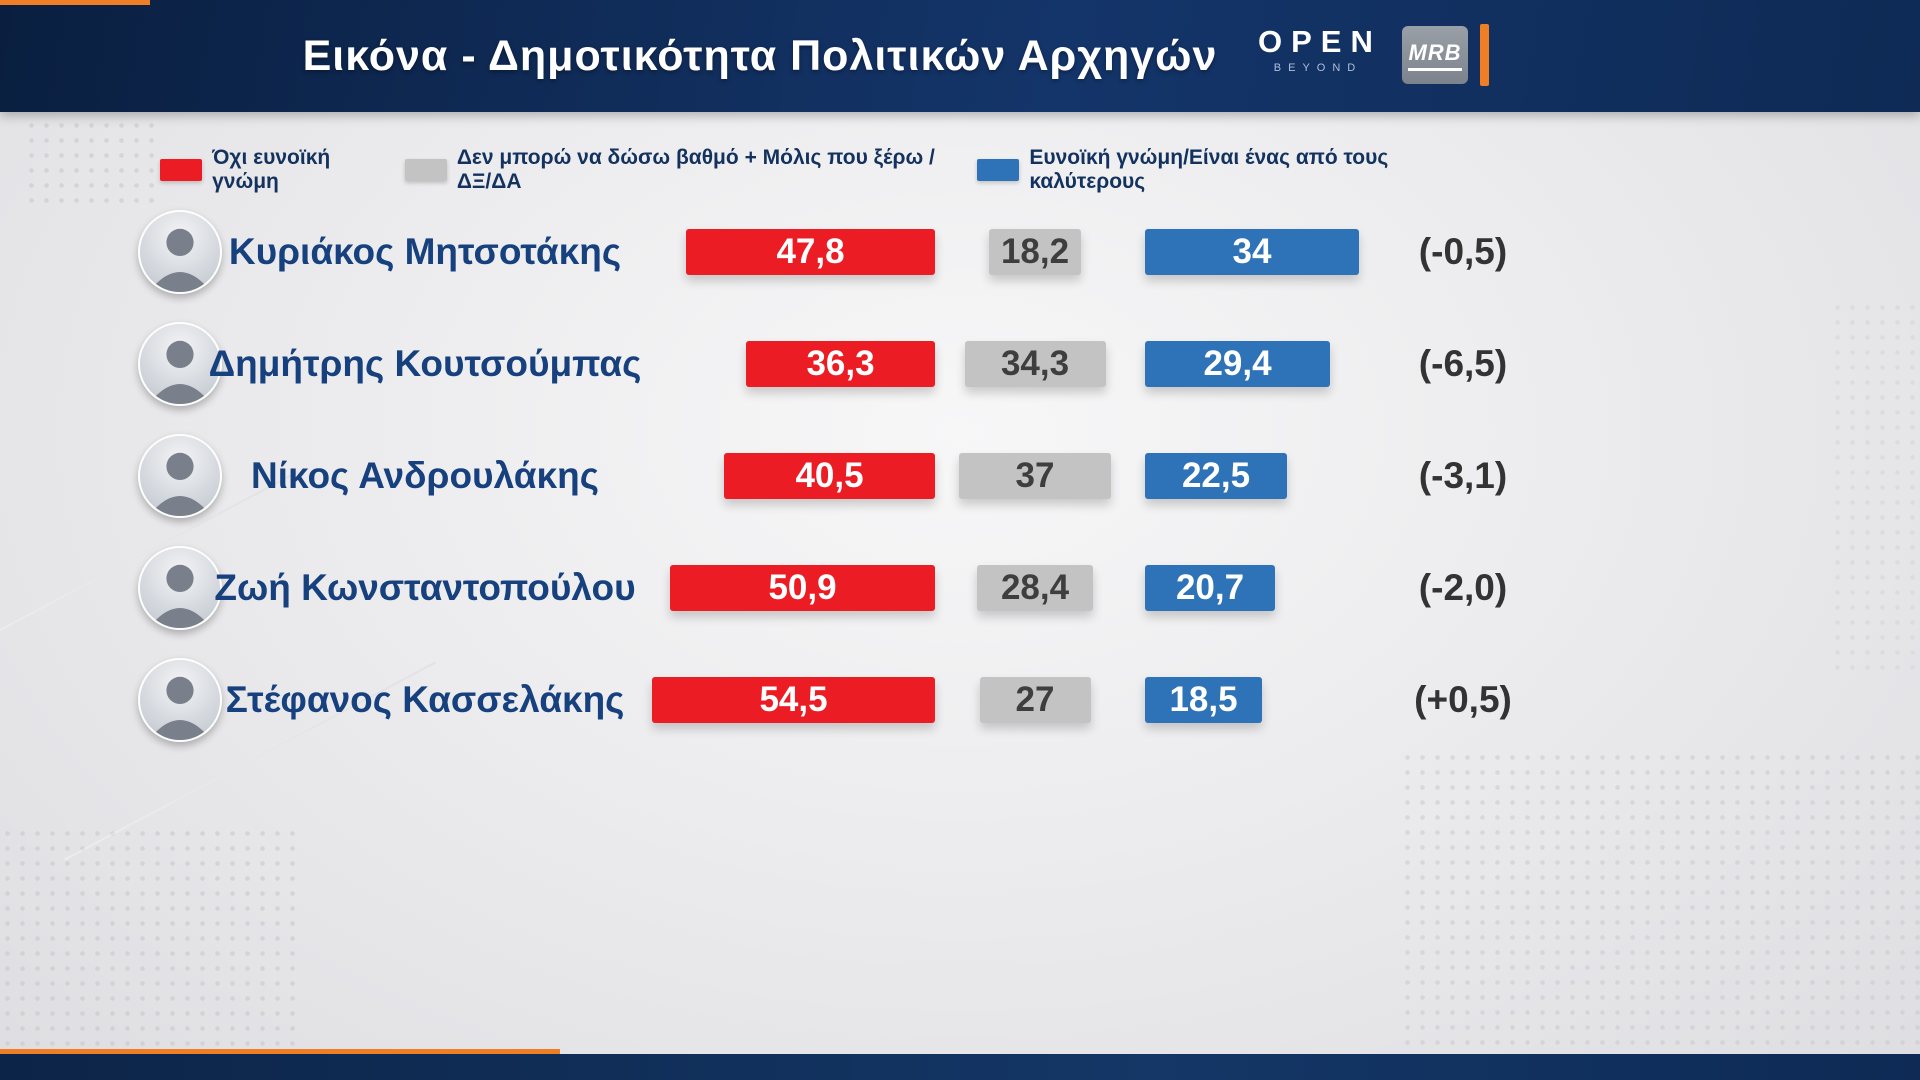 The image size is (1920, 1080). I want to click on positive-bar: 22,5, so click(1216, 476).